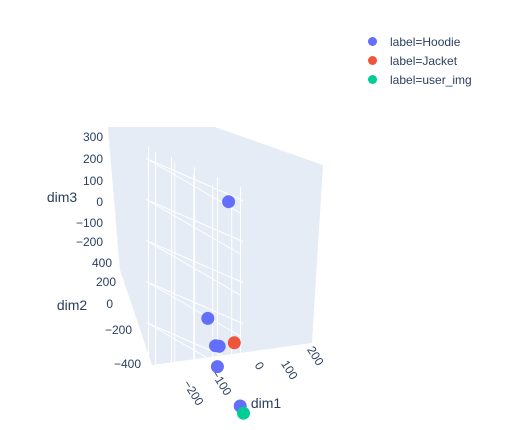 The height and width of the screenshot is (430, 509). What do you see at coordinates (266, 403) in the screenshot?
I see `x-axis-title: dim1` at bounding box center [266, 403].